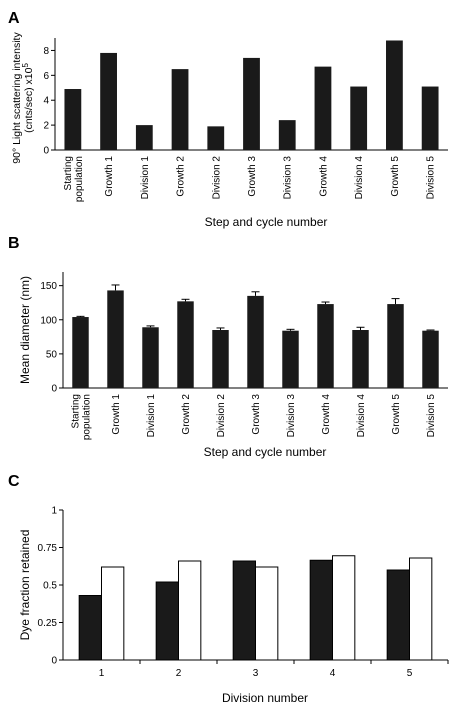 This screenshot has width=476, height=710. I want to click on panel-c-category-label: 5, so click(410, 673).